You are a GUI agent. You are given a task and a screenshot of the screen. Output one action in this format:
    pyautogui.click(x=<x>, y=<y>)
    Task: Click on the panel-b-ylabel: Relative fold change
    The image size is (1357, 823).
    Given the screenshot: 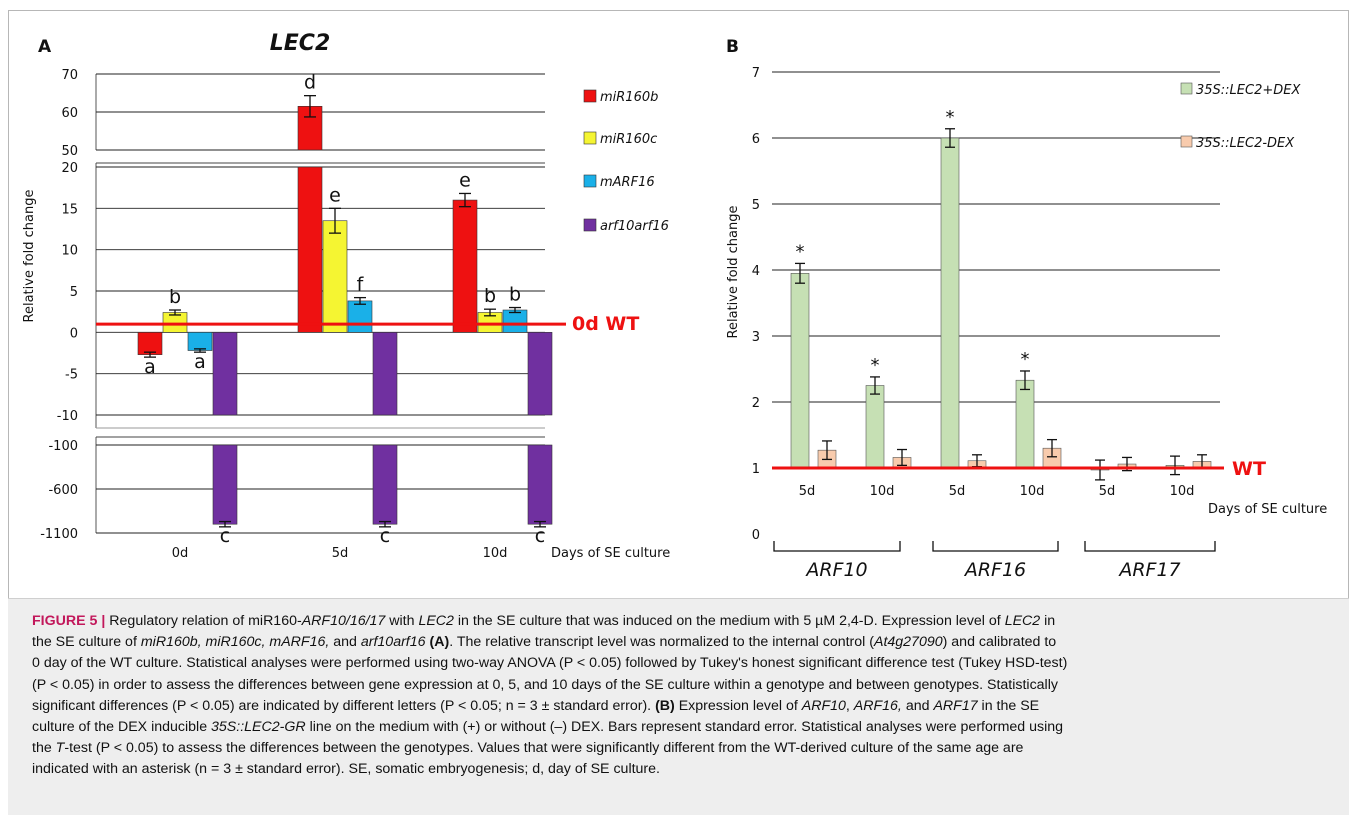 What is the action you would take?
    pyautogui.click(x=733, y=272)
    